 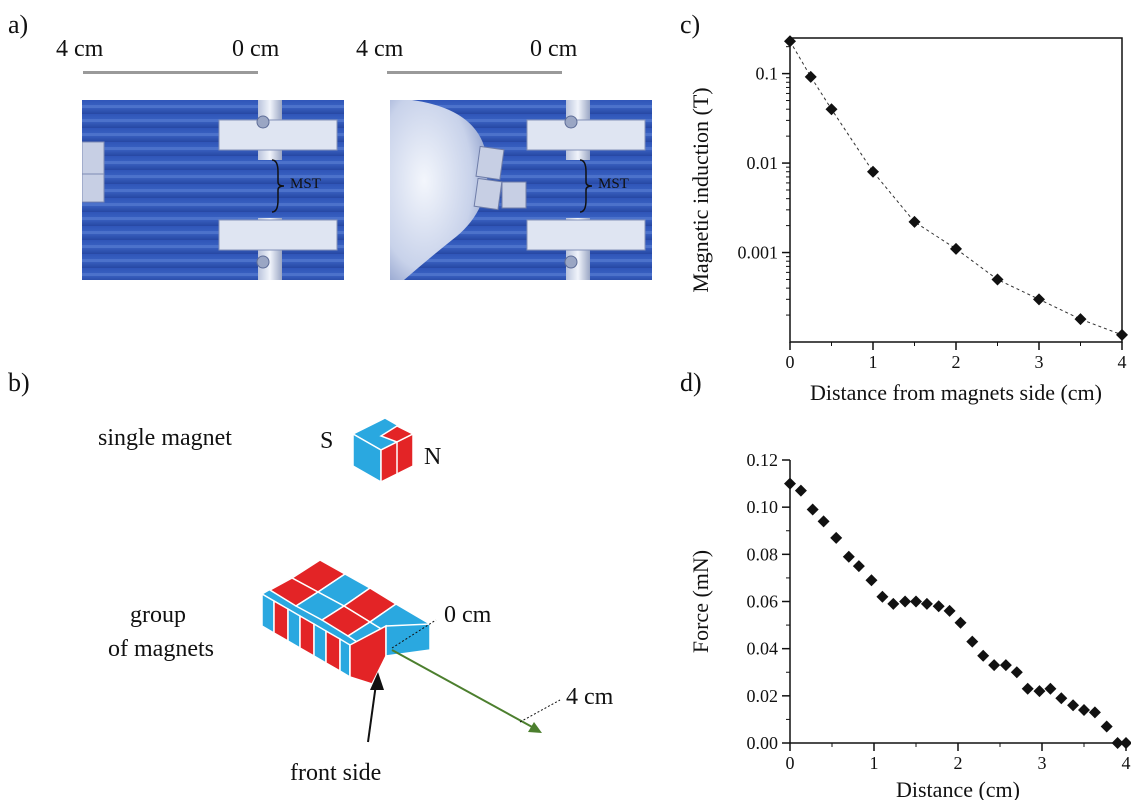 What do you see at coordinates (256, 49) in the screenshot?
I see `scale-left-0cm: 0 cm` at bounding box center [256, 49].